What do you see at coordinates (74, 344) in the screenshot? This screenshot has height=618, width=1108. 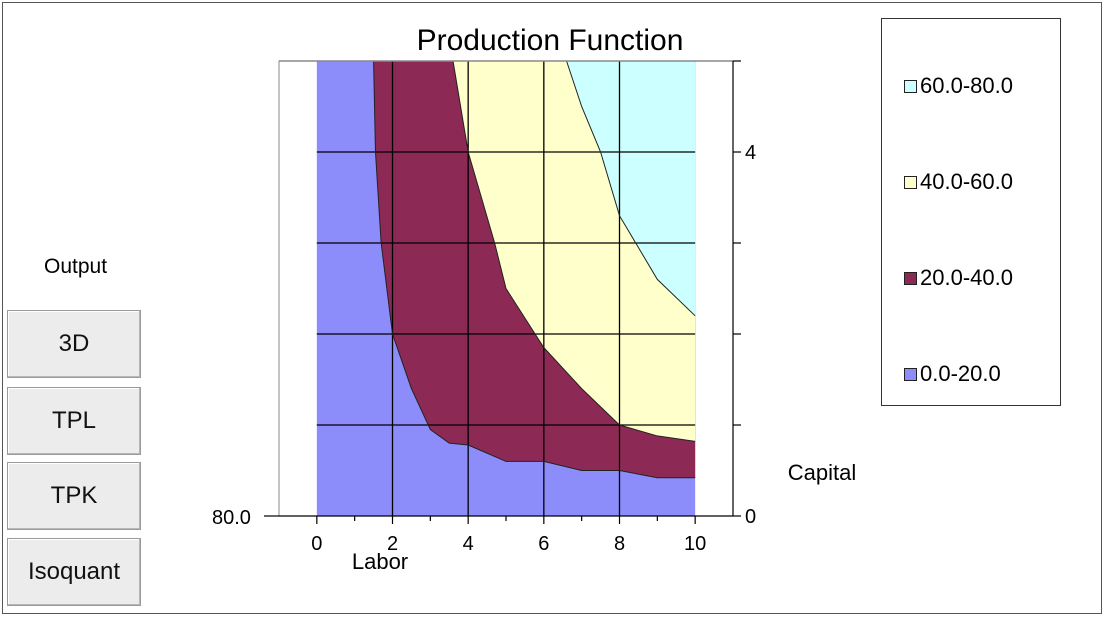 I see `3d-button: 3D` at bounding box center [74, 344].